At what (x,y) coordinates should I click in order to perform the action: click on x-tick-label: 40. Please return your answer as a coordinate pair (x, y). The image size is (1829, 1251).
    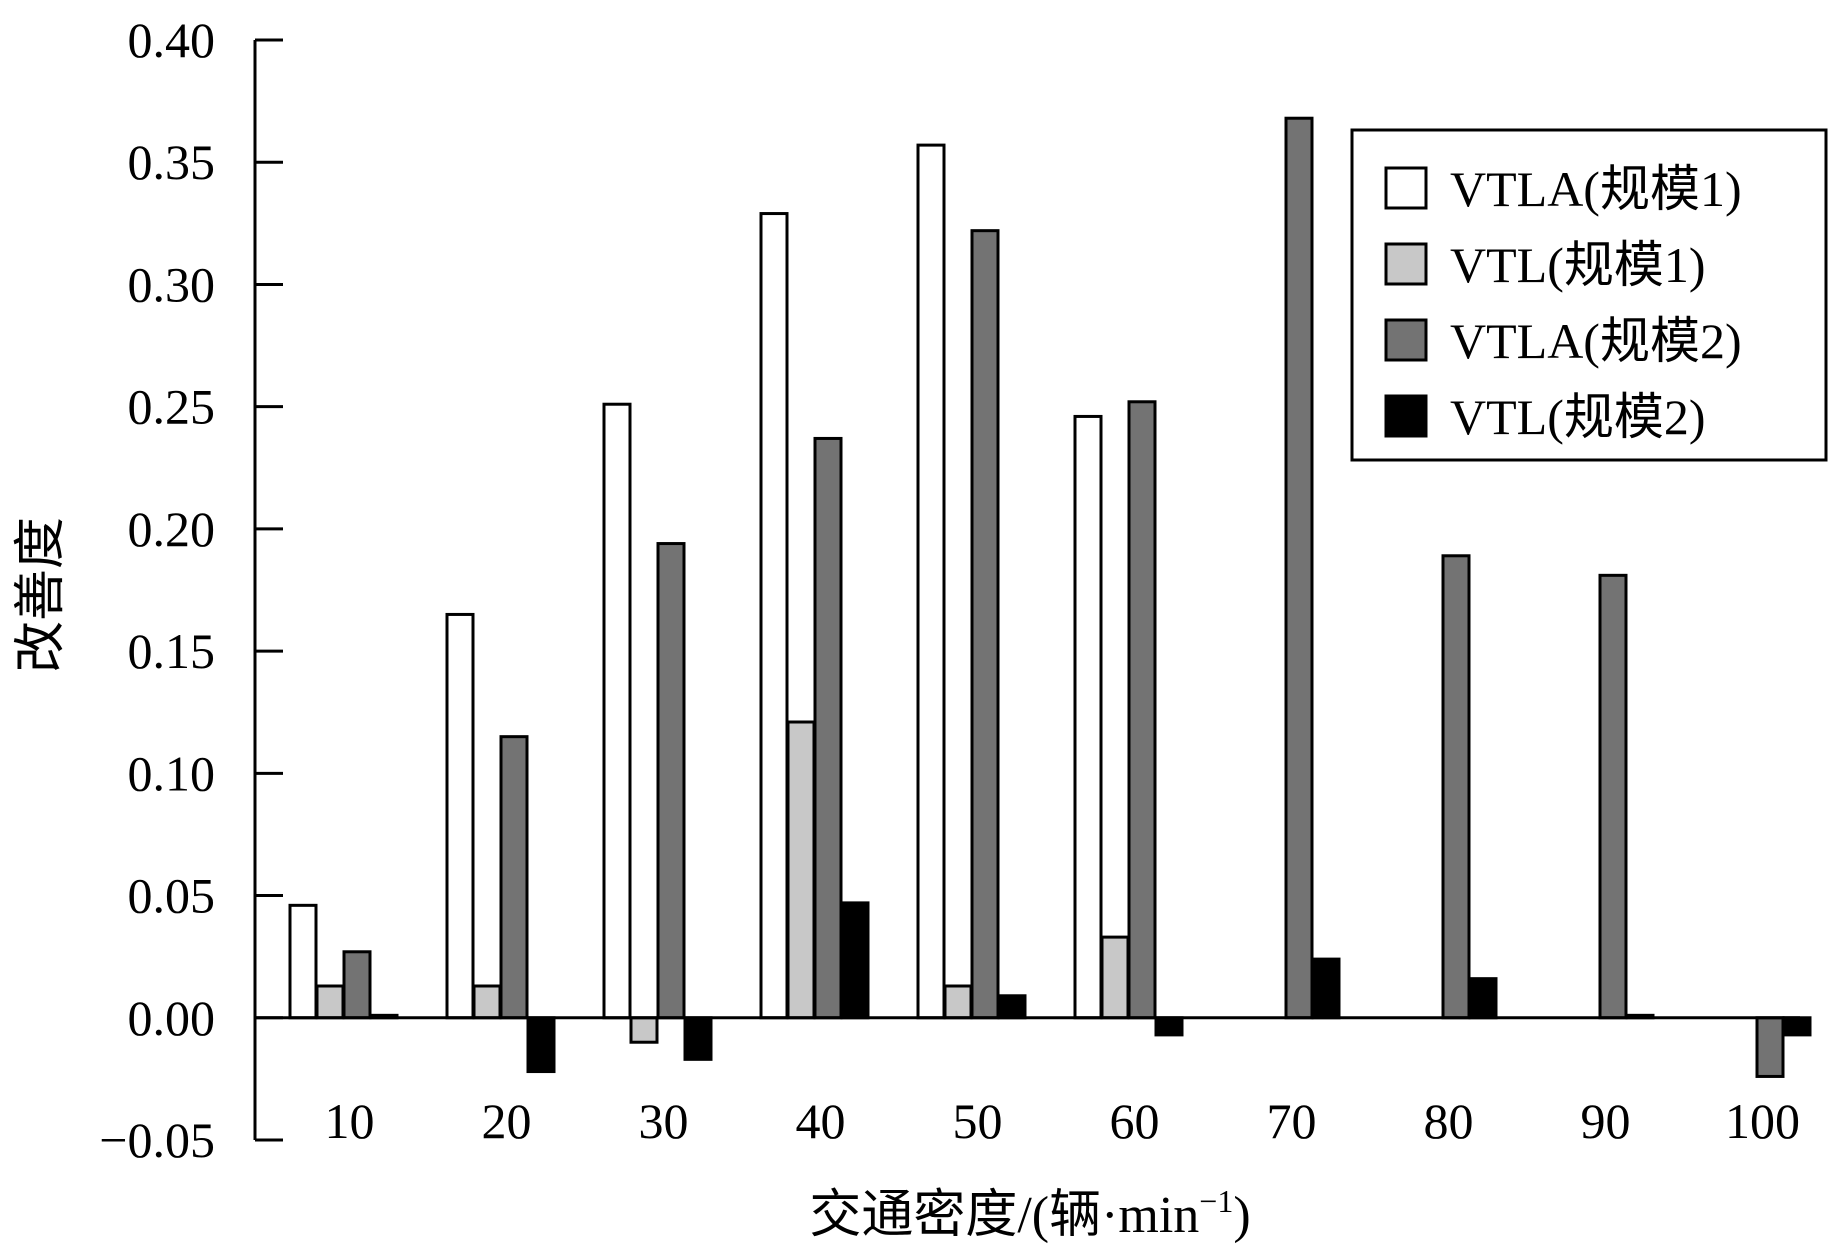
    Looking at the image, I should click on (821, 1121).